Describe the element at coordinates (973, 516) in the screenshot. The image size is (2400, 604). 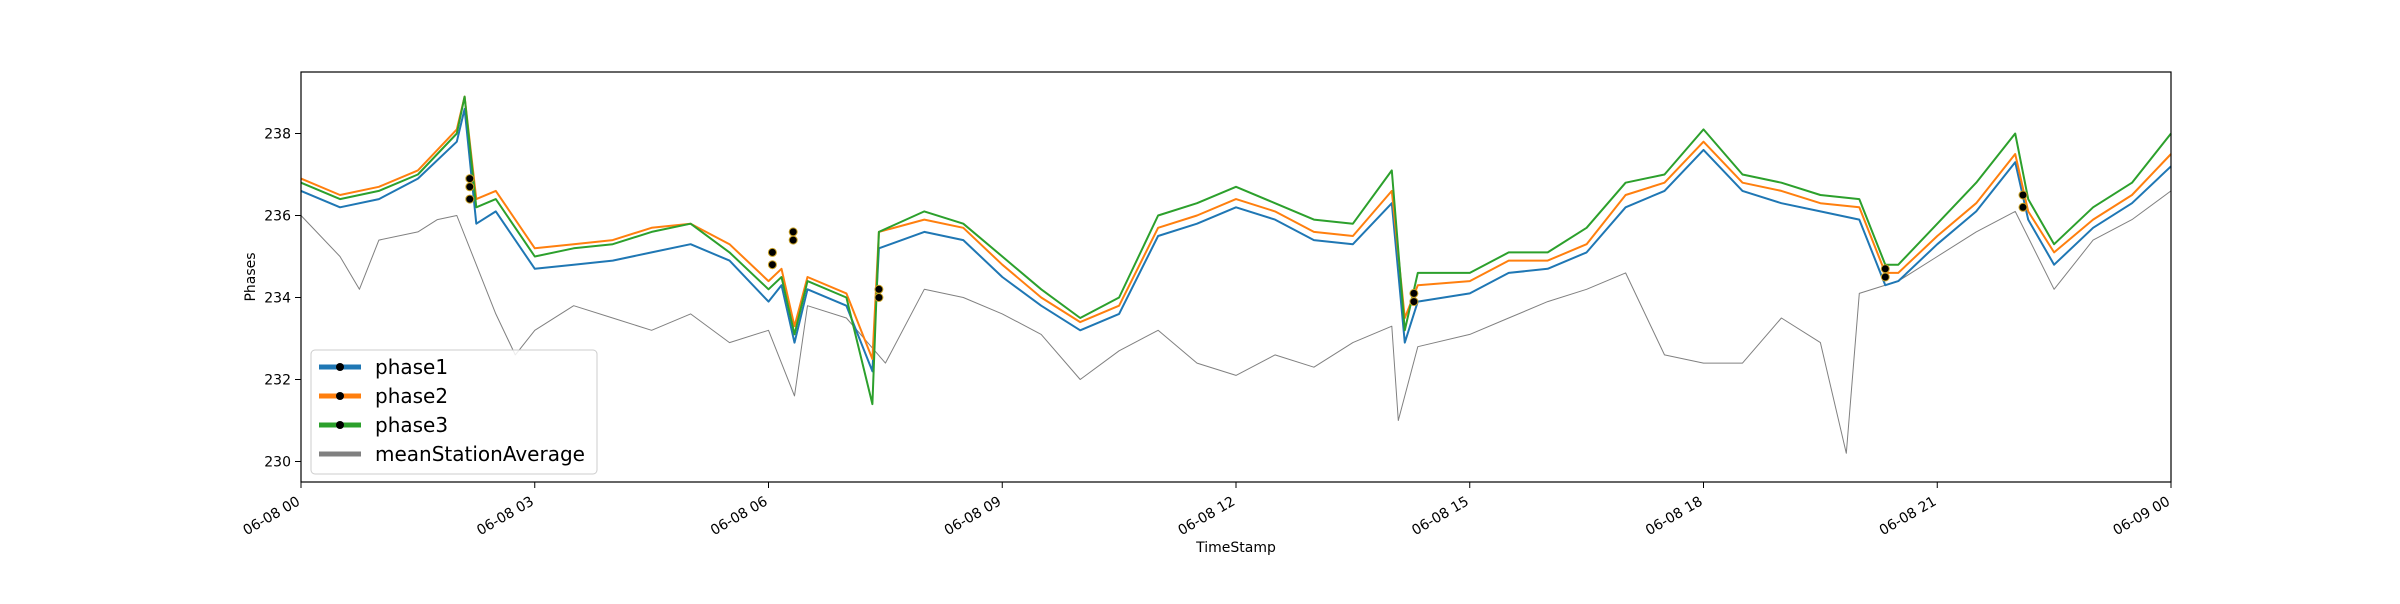
I see `x-tick-label: 06-08 09` at that location.